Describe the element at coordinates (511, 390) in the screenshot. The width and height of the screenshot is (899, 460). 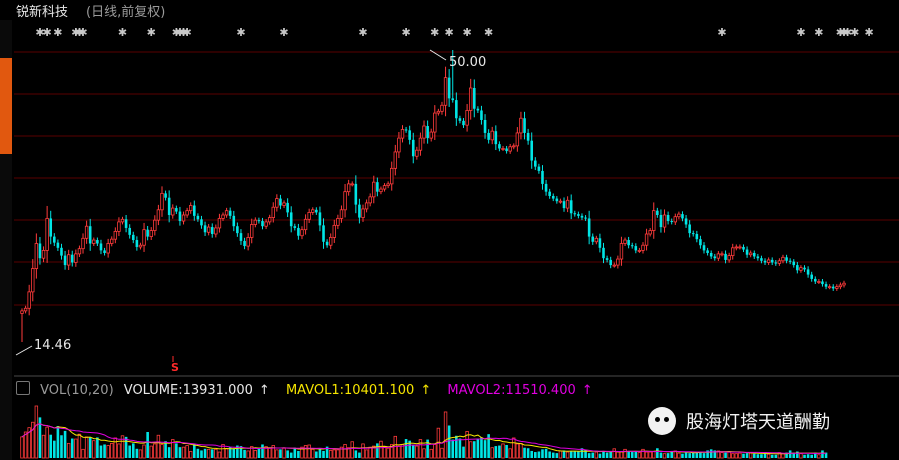
I see `mavol2-value-text: MAVOL2:11510.400` at that location.